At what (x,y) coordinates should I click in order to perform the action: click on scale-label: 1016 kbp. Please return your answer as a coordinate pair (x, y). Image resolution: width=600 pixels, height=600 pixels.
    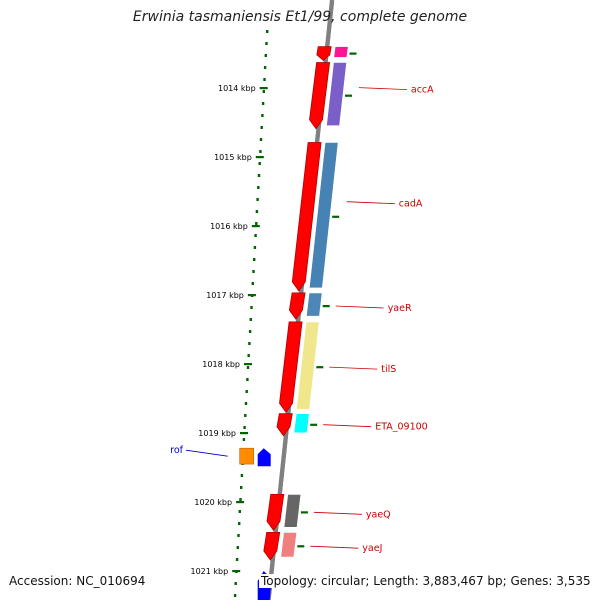
    Looking at the image, I should click on (229, 226).